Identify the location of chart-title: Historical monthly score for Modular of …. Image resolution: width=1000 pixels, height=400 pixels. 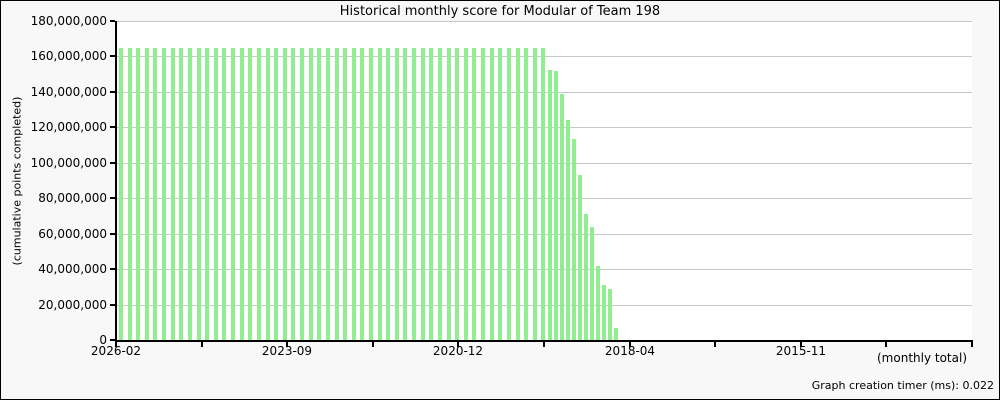
(500, 11).